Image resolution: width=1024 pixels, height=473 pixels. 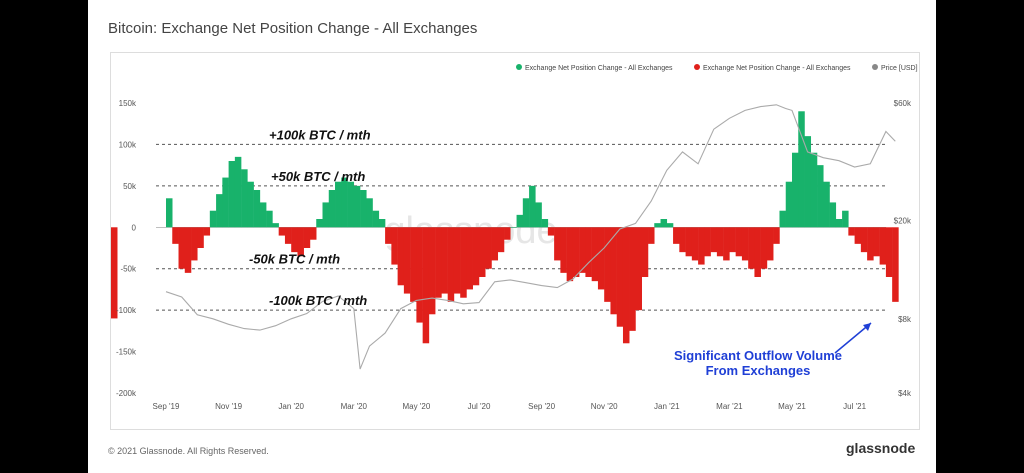 I want to click on y-left-tick-label: -150k, so click(x=126, y=352).